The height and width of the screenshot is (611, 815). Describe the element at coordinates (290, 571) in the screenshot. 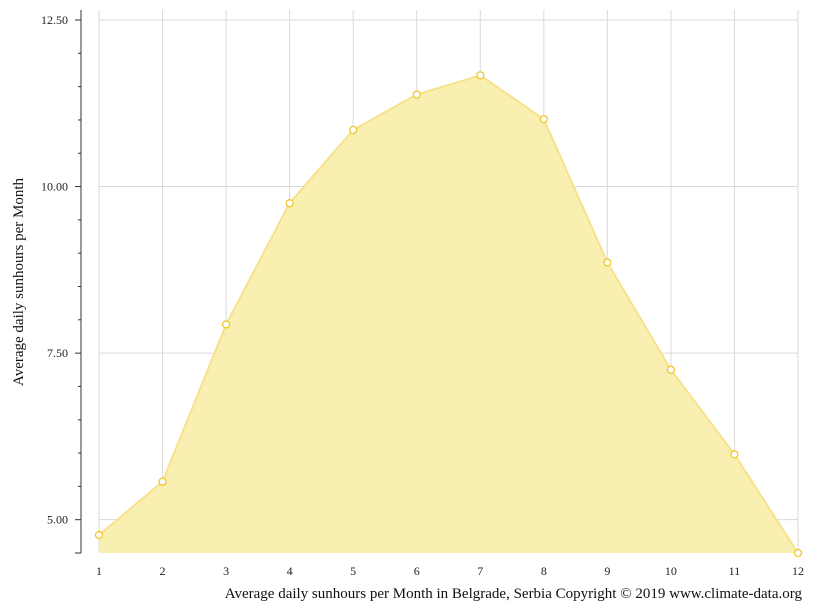

I see `x-tick-label: 4` at that location.